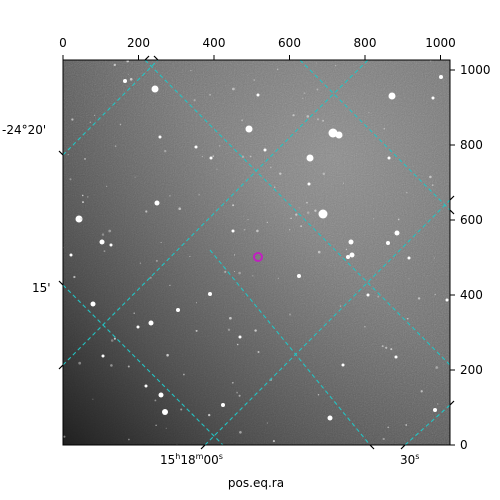 This screenshot has width=500, height=500. I want to click on top-axis-ticks, so click(251, 57).